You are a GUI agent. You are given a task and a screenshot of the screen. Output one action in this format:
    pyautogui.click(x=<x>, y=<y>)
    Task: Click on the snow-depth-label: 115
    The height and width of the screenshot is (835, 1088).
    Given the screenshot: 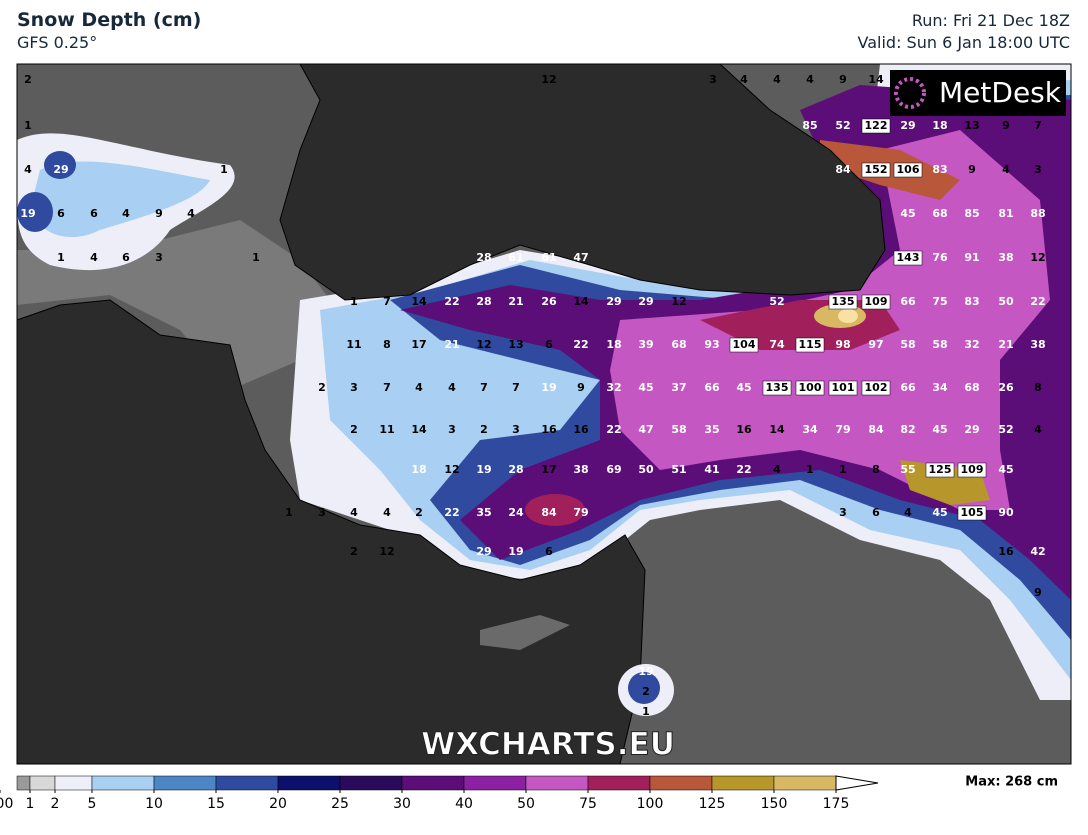 What is the action you would take?
    pyautogui.click(x=810, y=344)
    